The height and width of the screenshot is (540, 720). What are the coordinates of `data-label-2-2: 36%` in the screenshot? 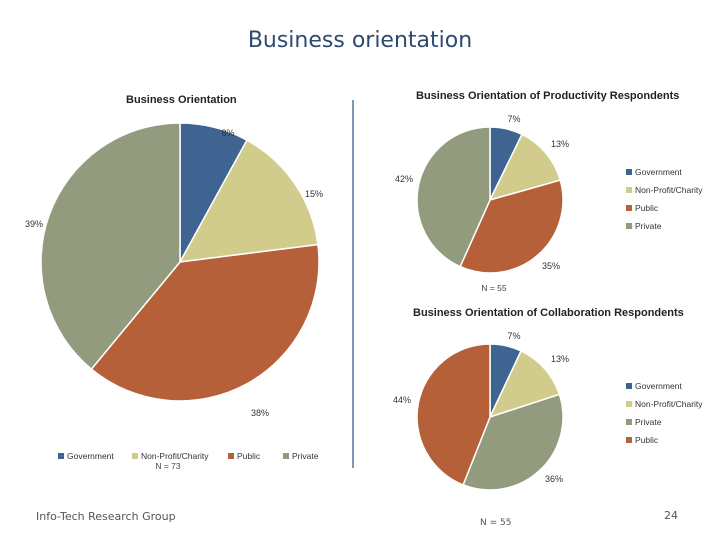 It's located at (554, 479).